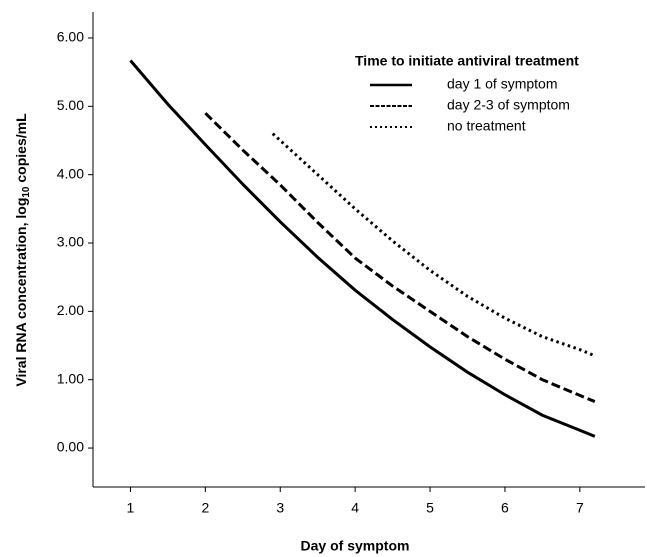 The height and width of the screenshot is (557, 647). Describe the element at coordinates (70, 378) in the screenshot. I see `y-tick-label: 1.00` at that location.